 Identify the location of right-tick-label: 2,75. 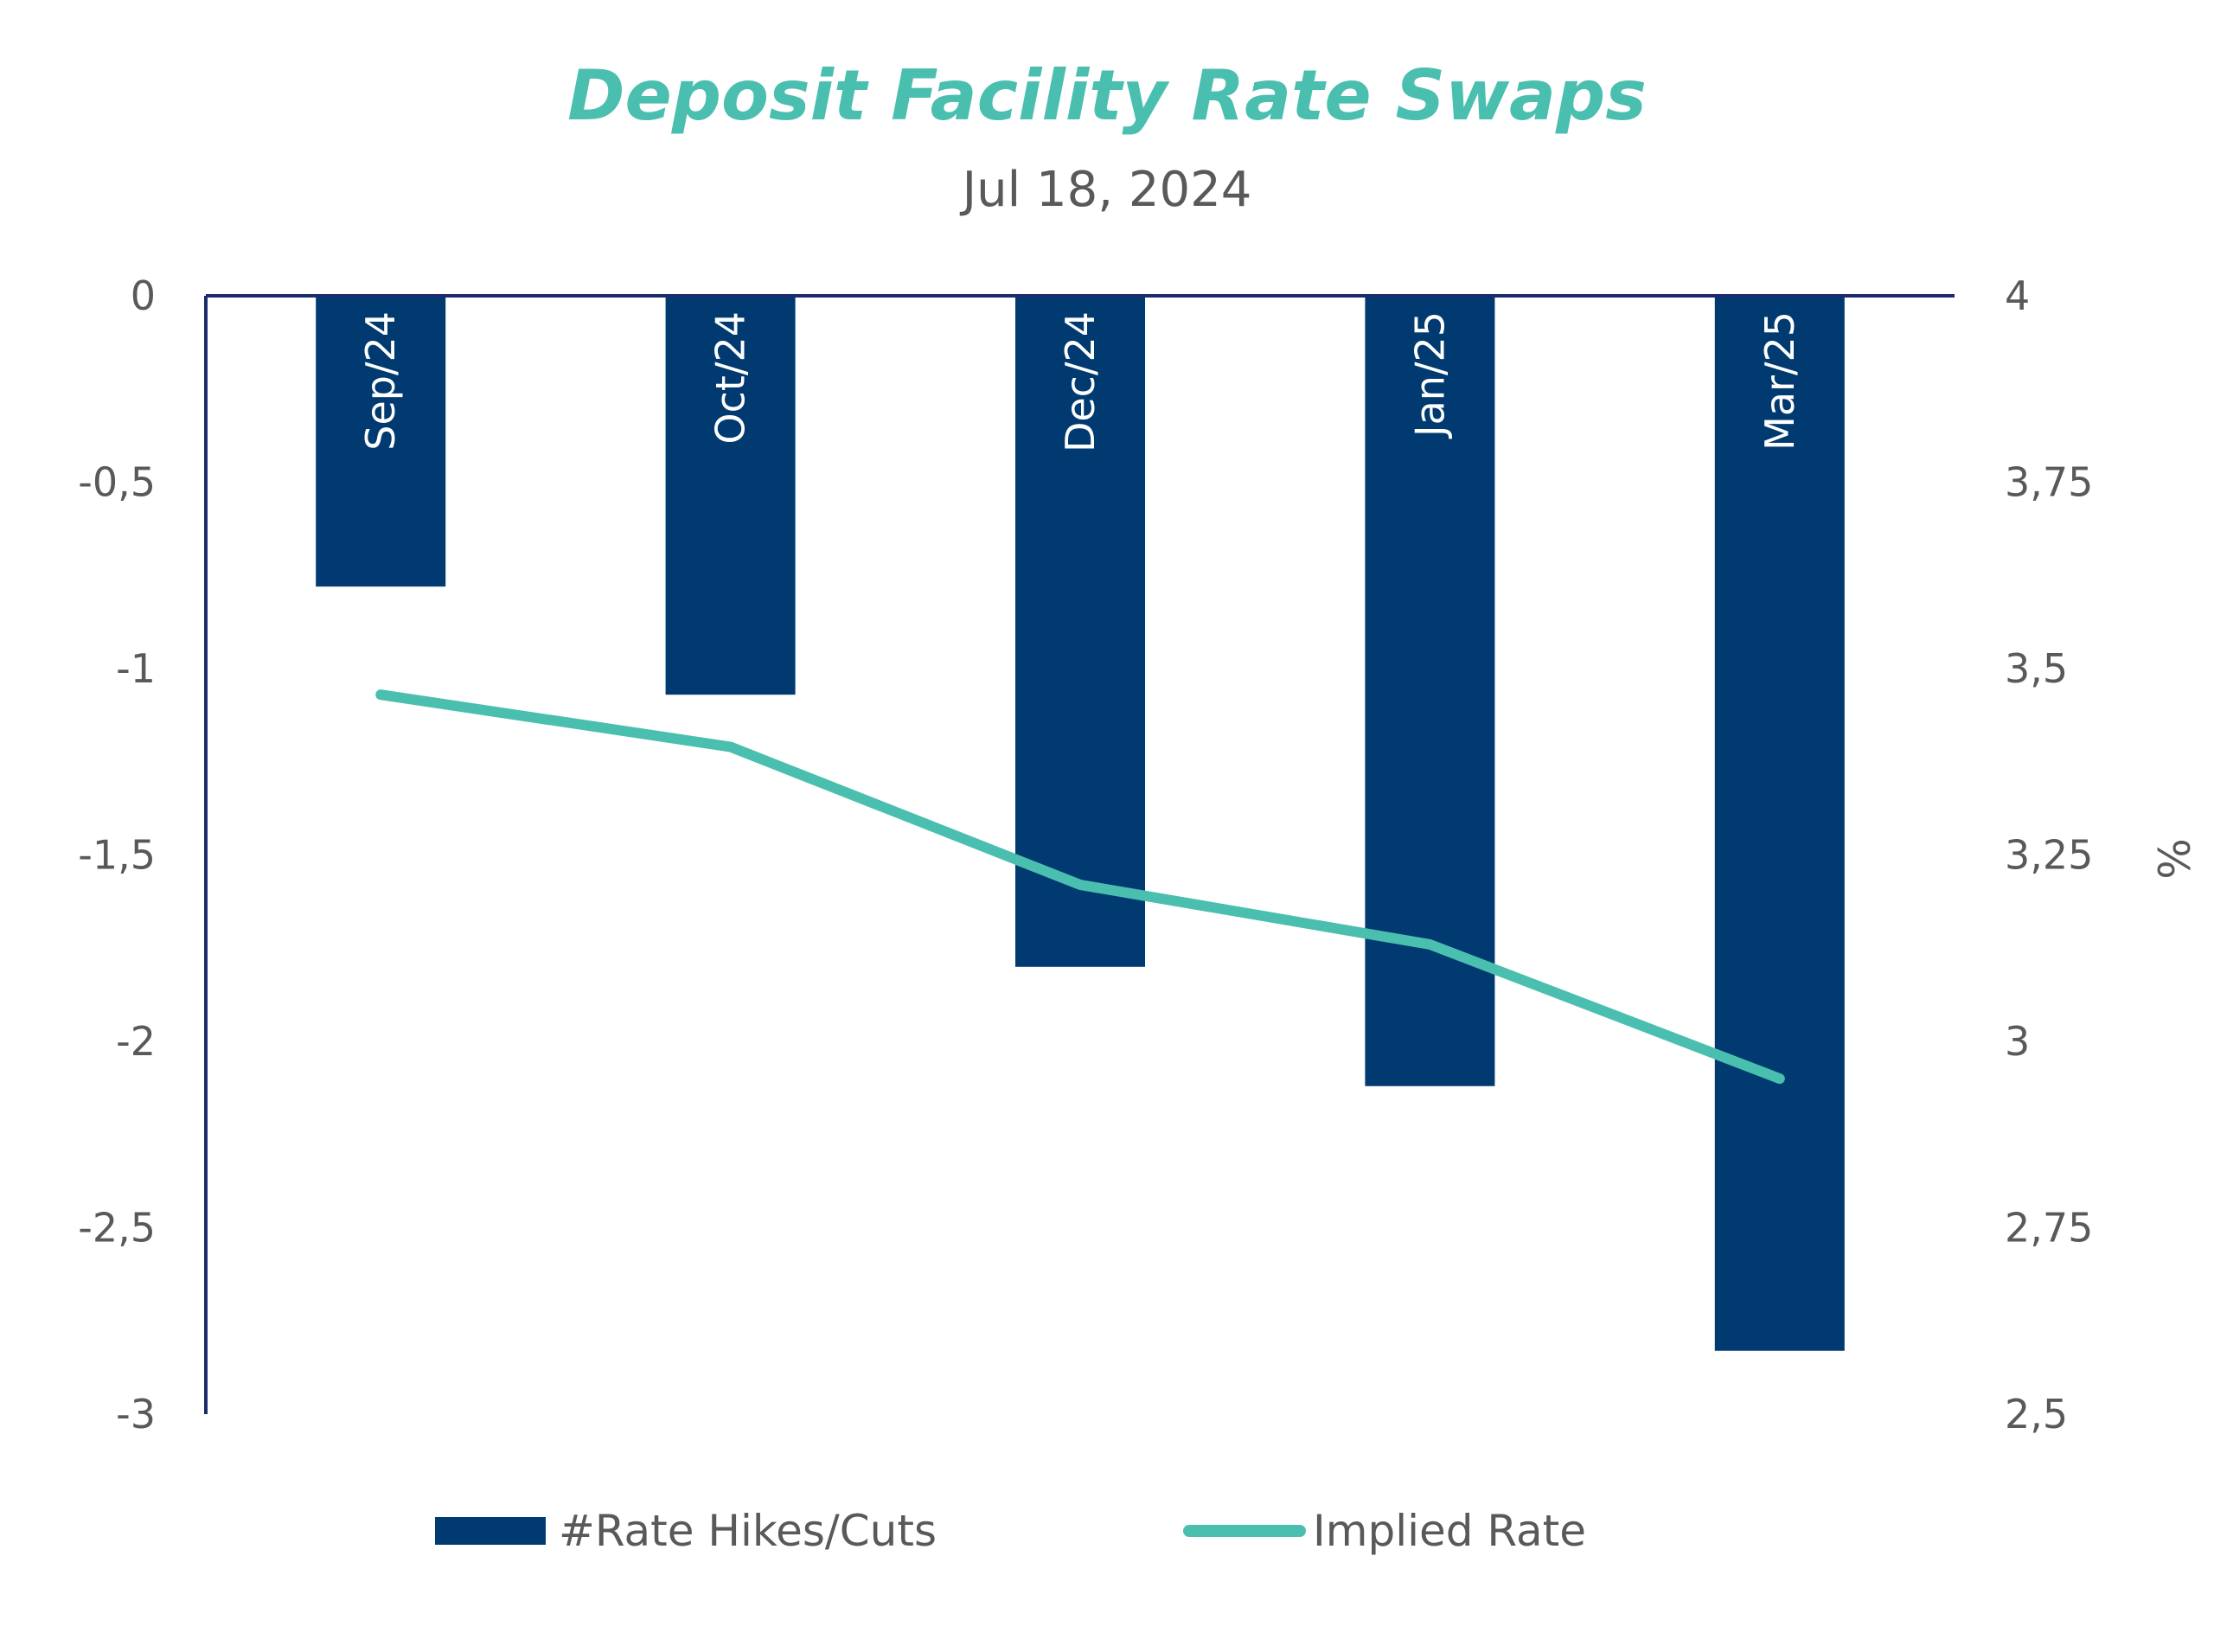
(2049, 1228).